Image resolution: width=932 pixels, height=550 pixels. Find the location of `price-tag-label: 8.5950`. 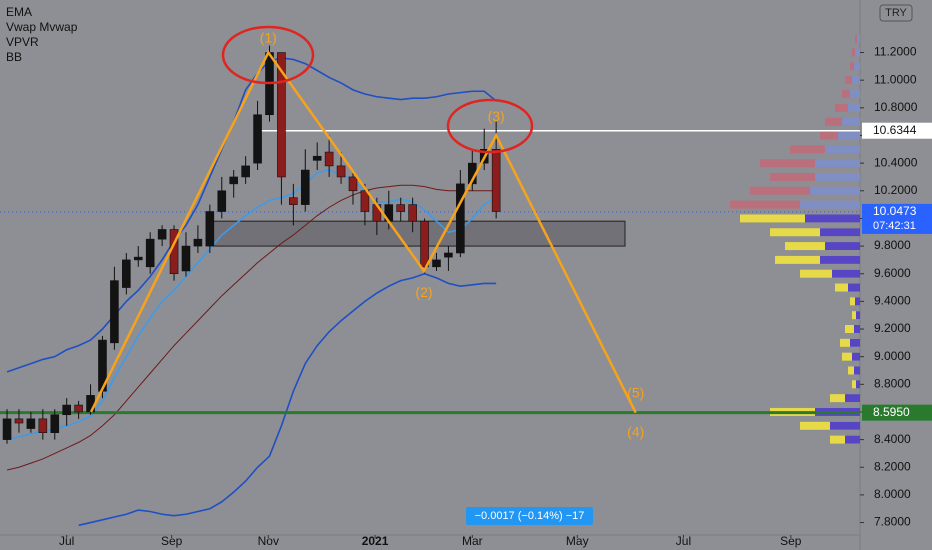

price-tag-label: 8.5950 is located at coordinates (891, 412).